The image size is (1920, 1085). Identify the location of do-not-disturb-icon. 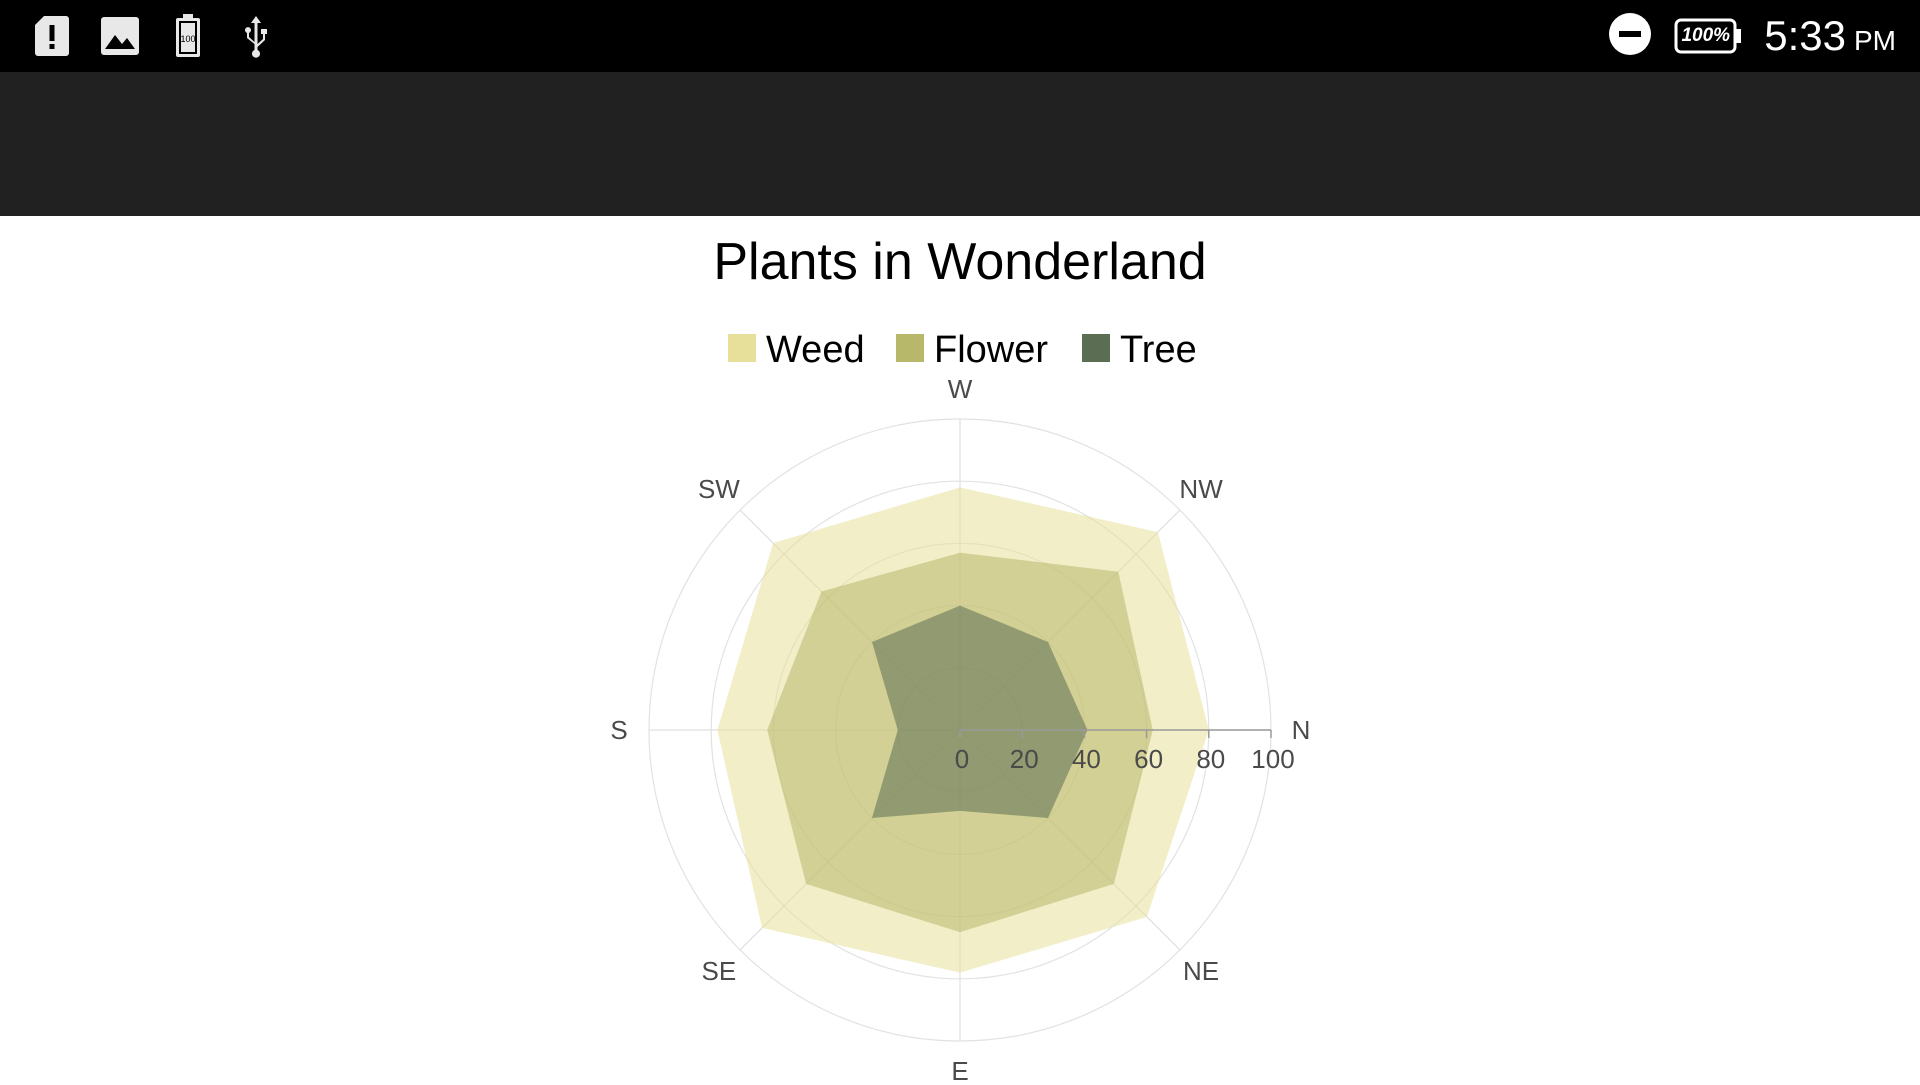
(1630, 36).